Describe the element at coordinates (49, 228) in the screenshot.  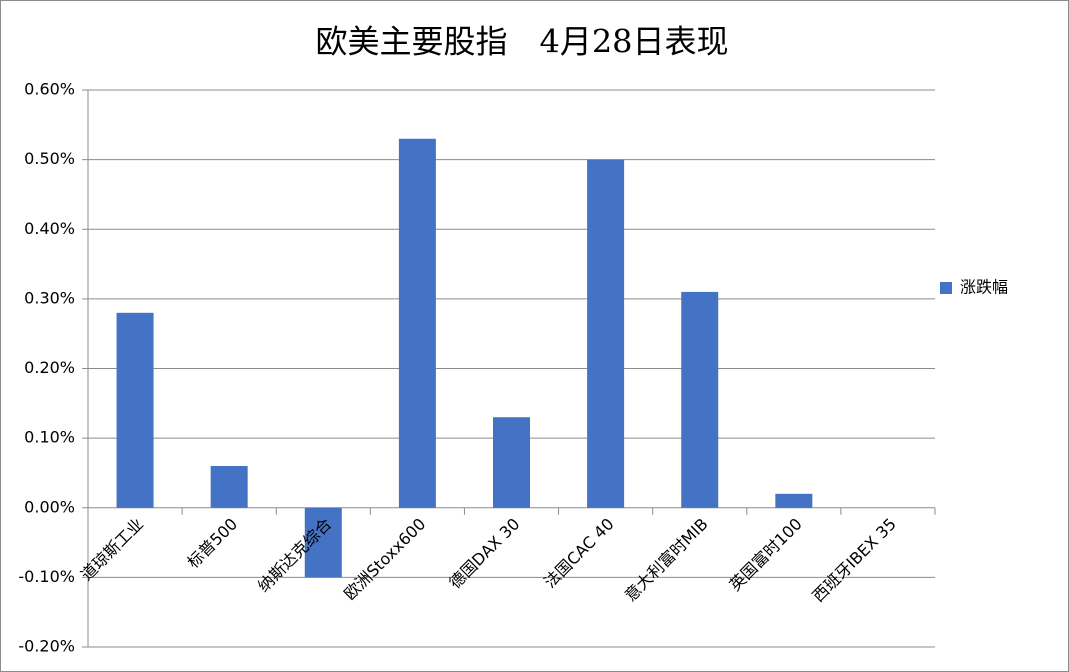
I see `y-tick-label: 0.40%` at that location.